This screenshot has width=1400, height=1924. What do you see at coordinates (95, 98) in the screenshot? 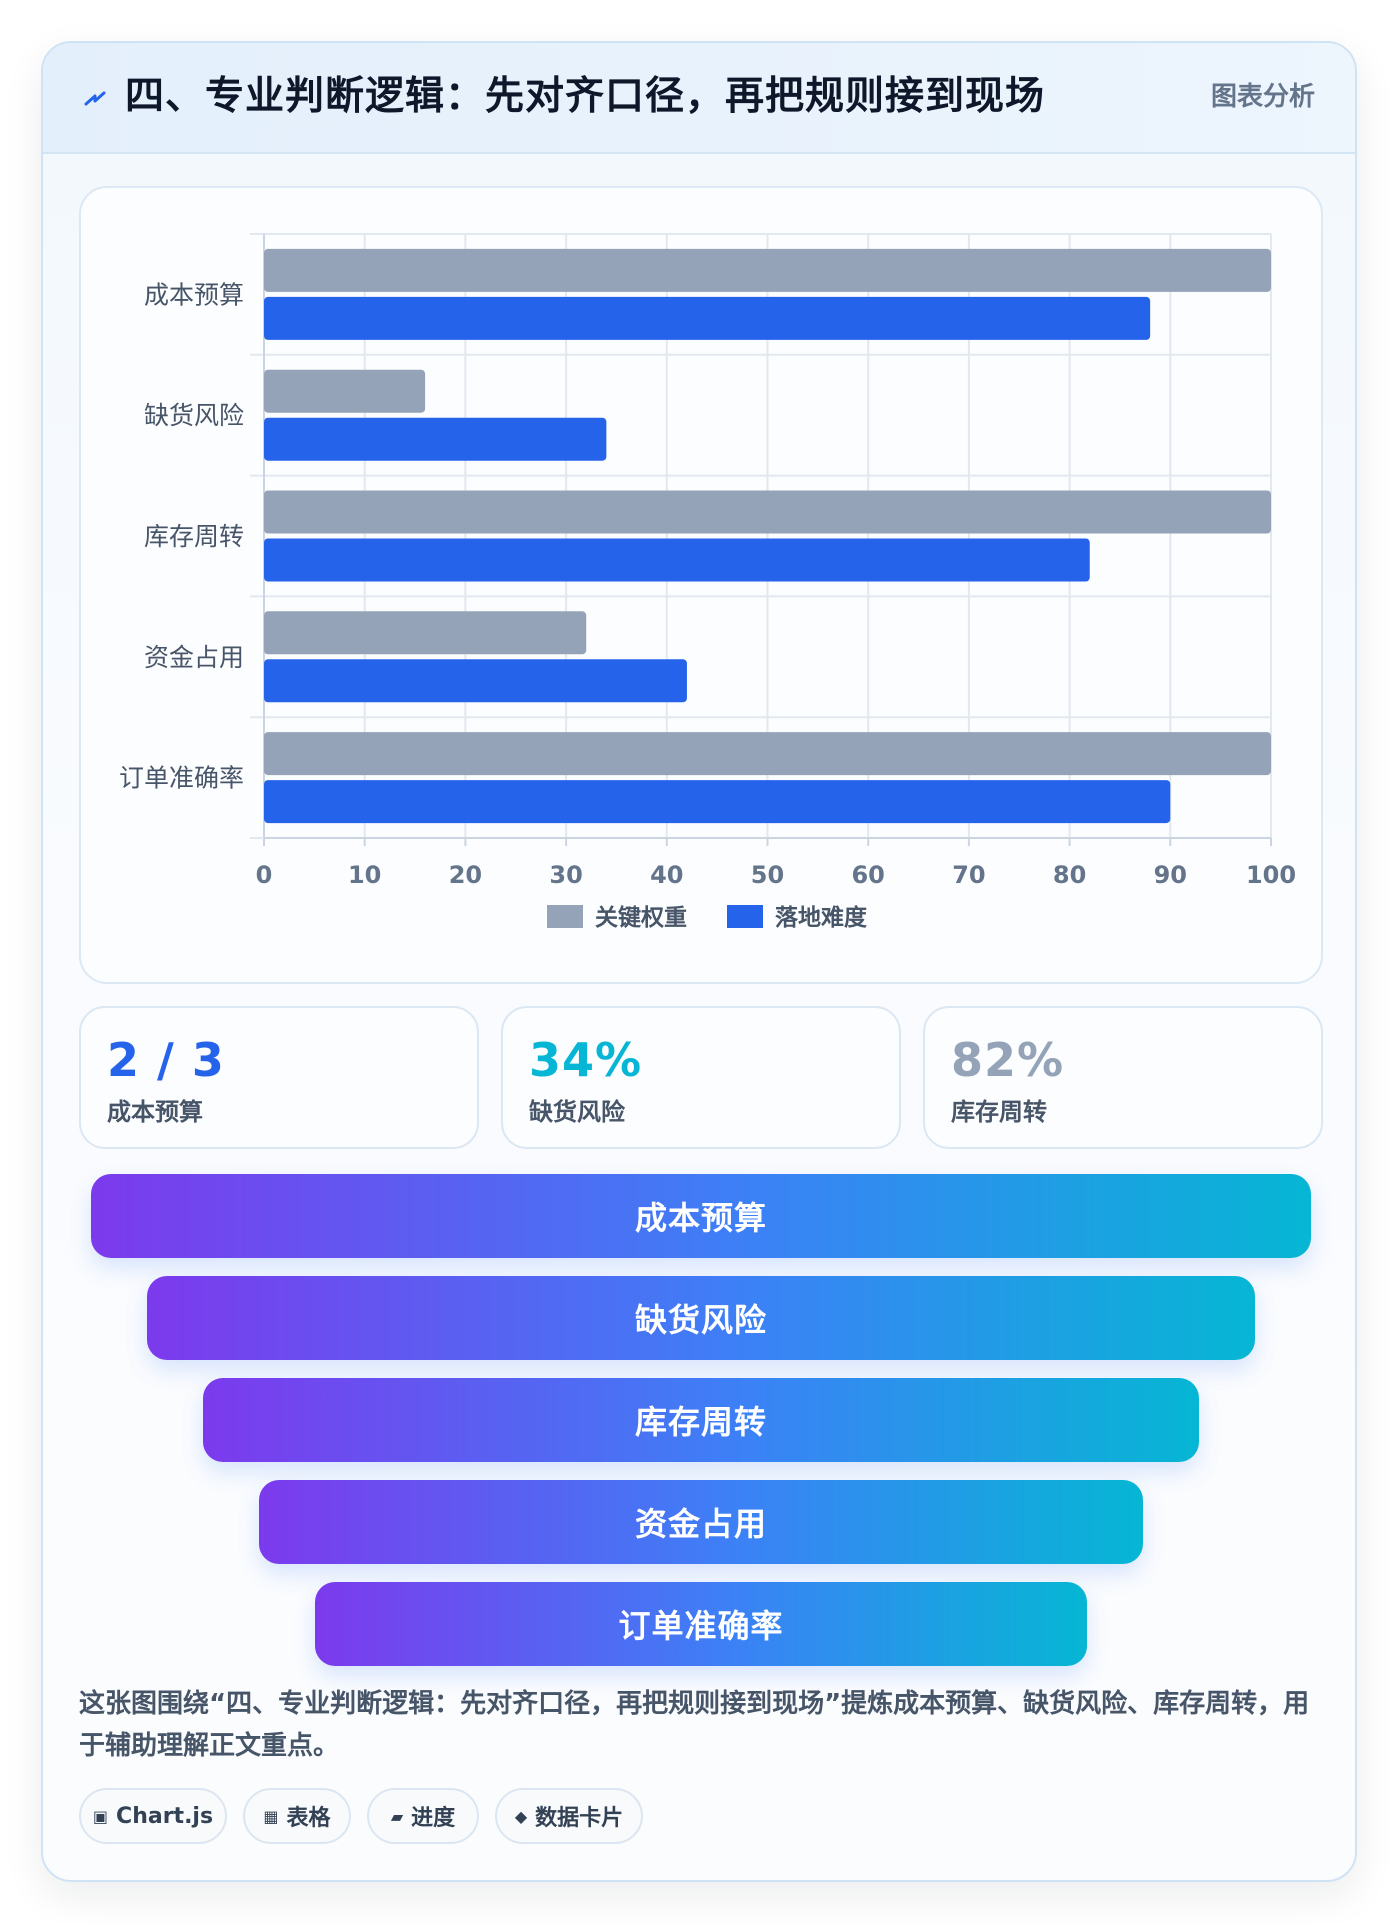
I see `lightning-icon` at bounding box center [95, 98].